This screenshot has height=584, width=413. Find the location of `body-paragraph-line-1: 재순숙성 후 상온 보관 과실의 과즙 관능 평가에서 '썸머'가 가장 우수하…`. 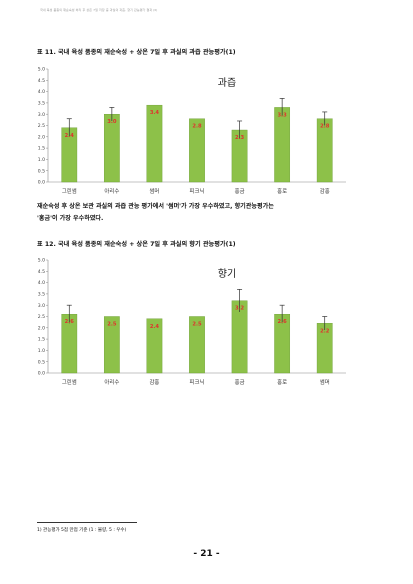

body-paragraph-line-1: 재순숙성 후 상온 보관 과실의 과즙 관능 평가에서 '썸머'가 가장 우수하… is located at coordinates (155, 206).